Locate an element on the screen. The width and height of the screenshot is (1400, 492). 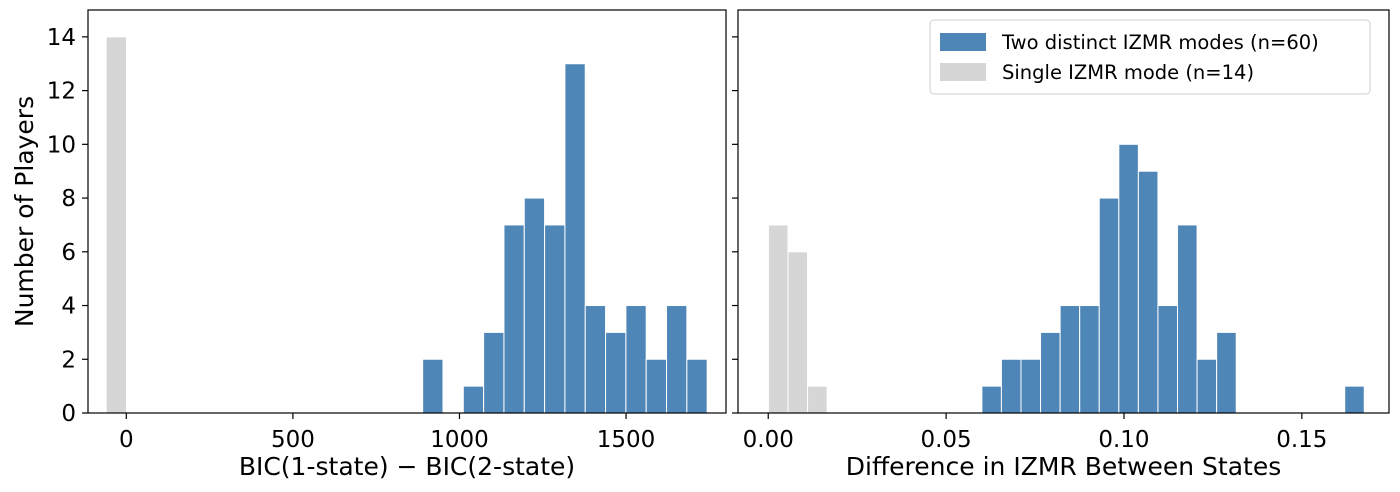
y-tick-label: 6 is located at coordinates (68, 253).